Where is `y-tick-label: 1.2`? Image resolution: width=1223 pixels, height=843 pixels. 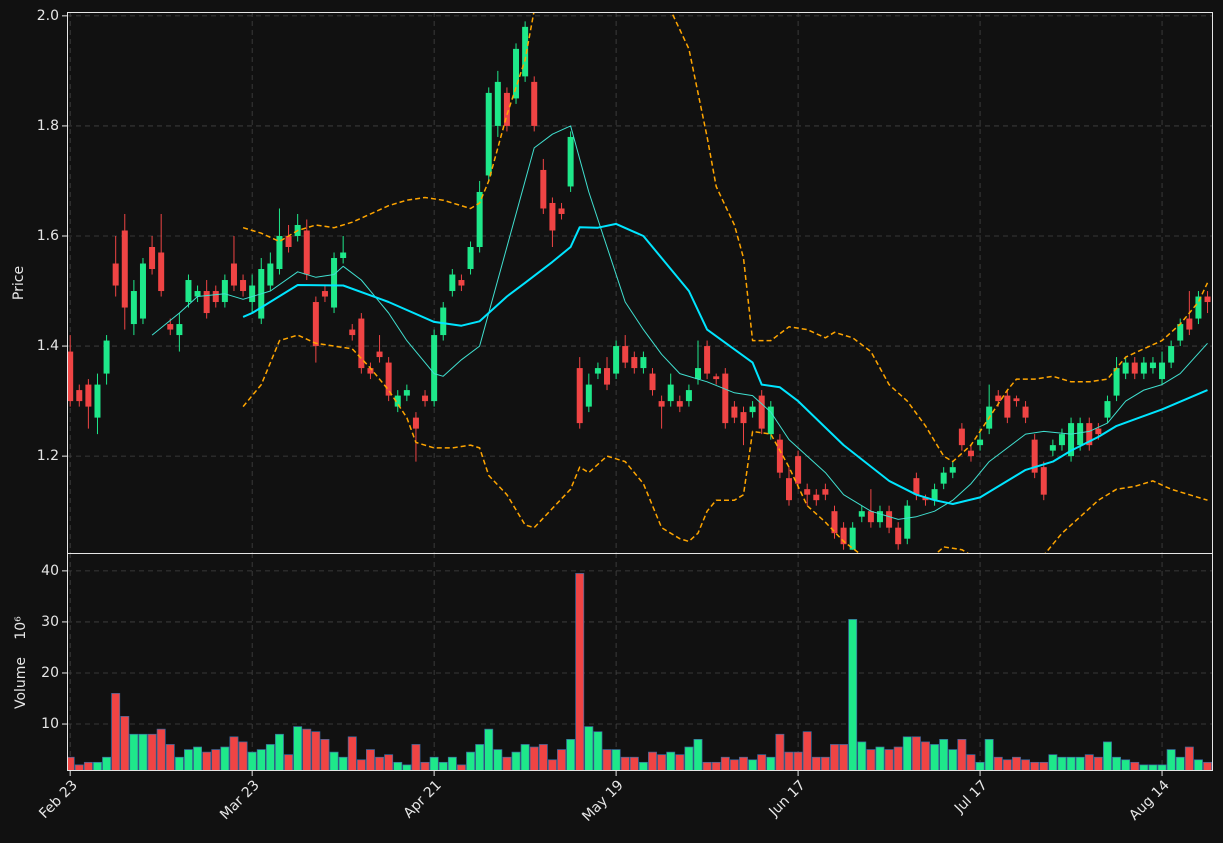
y-tick-label: 1.2 is located at coordinates (48, 456).